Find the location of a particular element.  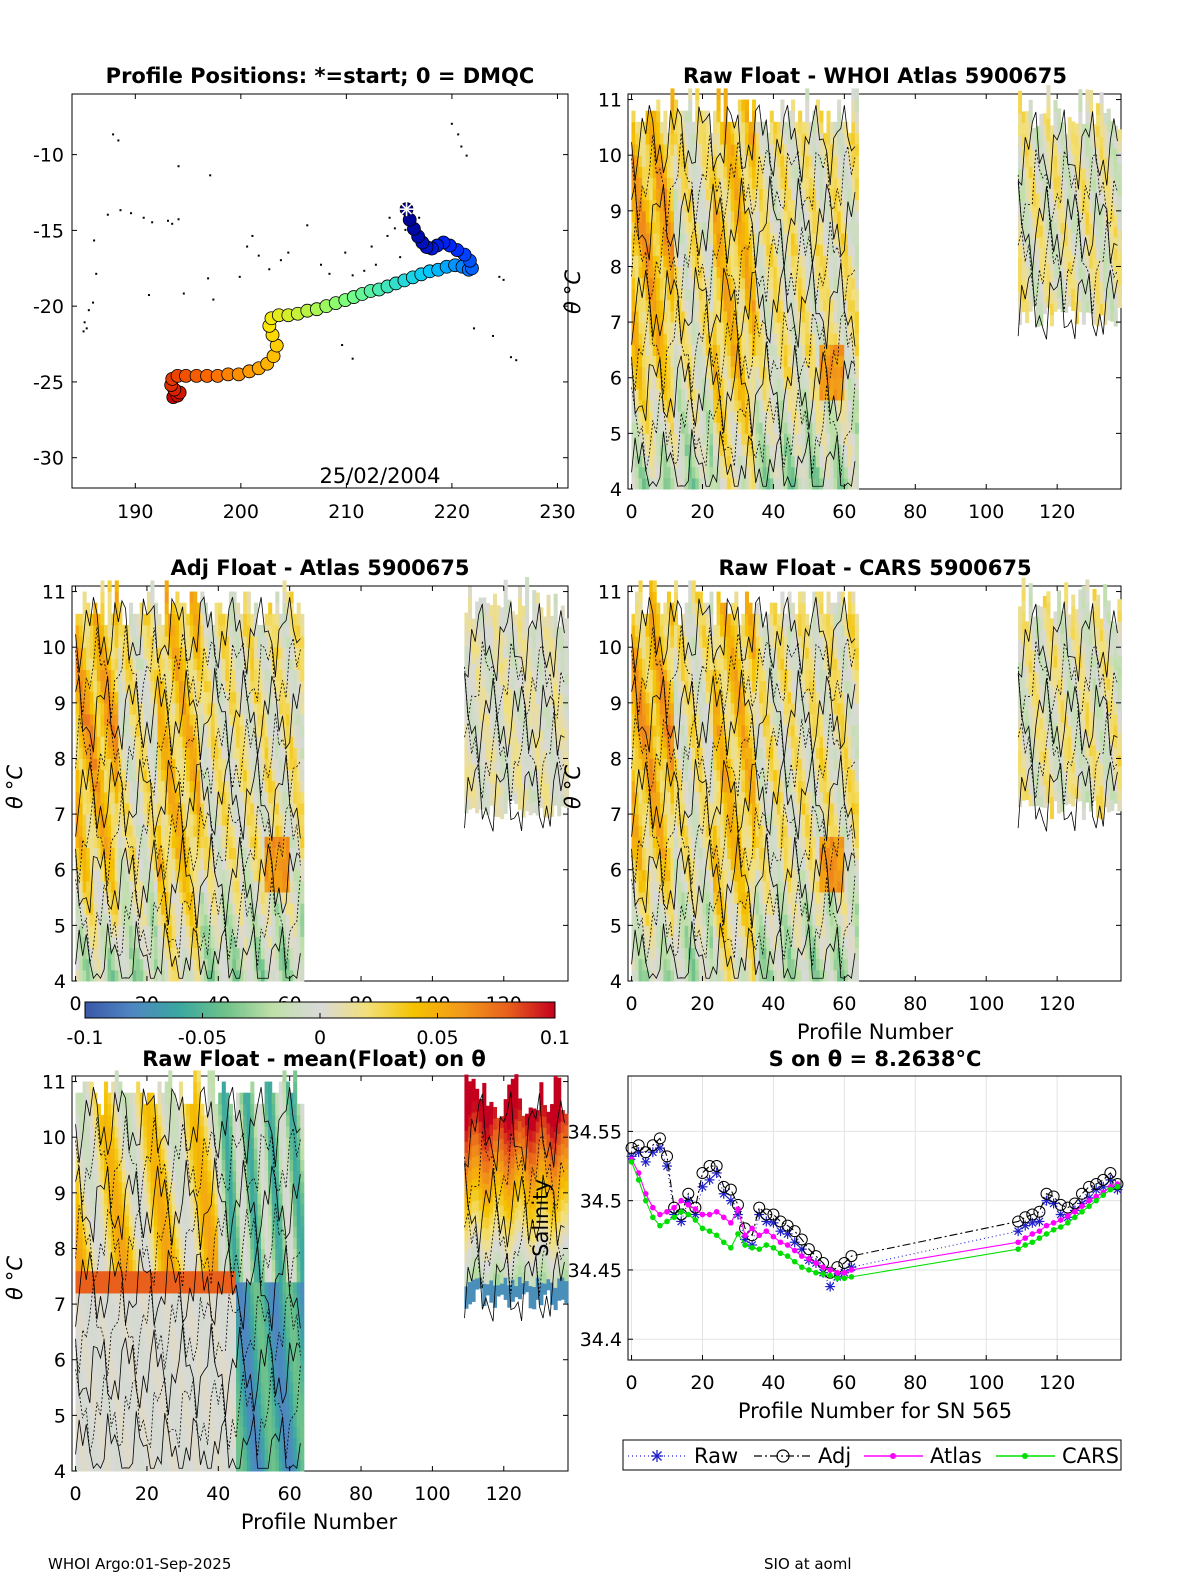

positions-title: Profile Positions: *=start; 0 = DMQC is located at coordinates (320, 76).